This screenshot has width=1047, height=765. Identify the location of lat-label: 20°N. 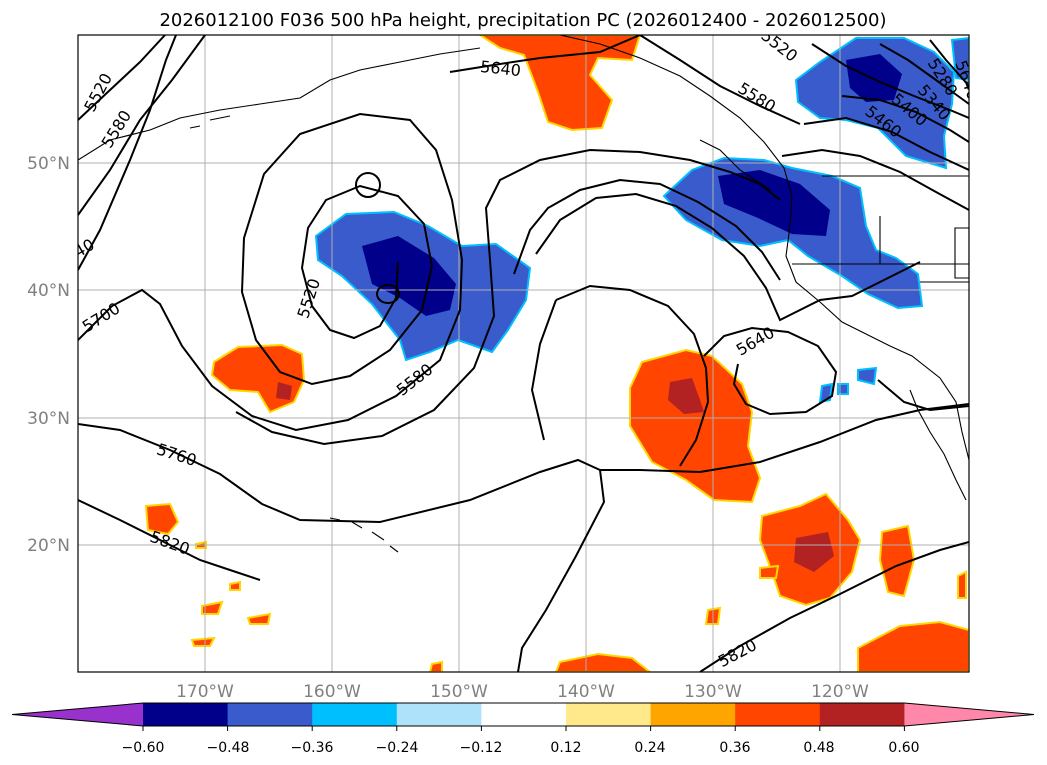
(48, 546).